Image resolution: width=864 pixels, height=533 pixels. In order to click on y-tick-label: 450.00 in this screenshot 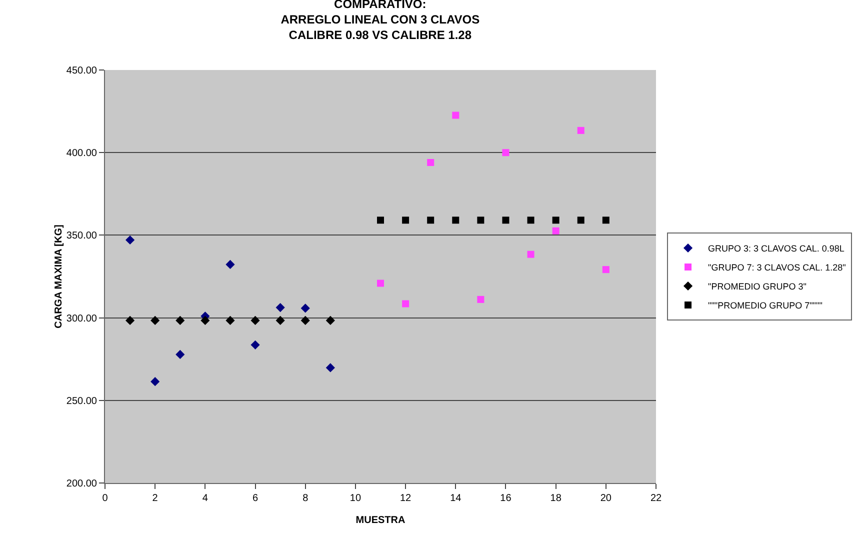, I will do `click(82, 71)`.